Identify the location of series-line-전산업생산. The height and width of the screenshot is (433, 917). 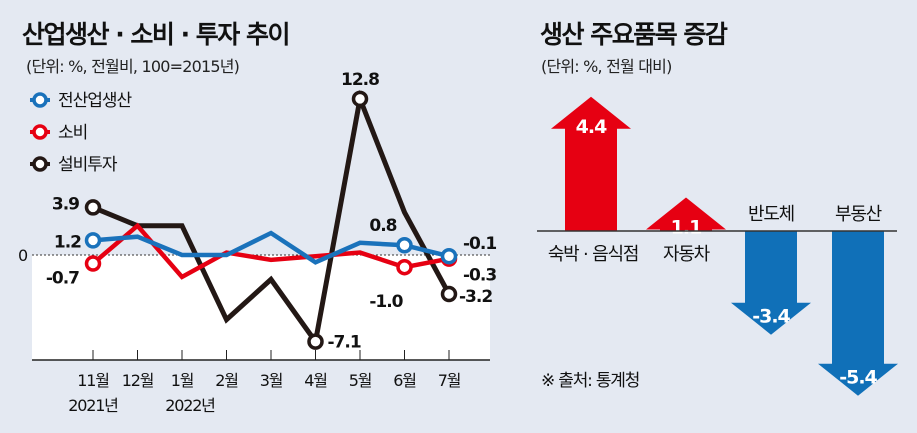
(271, 247).